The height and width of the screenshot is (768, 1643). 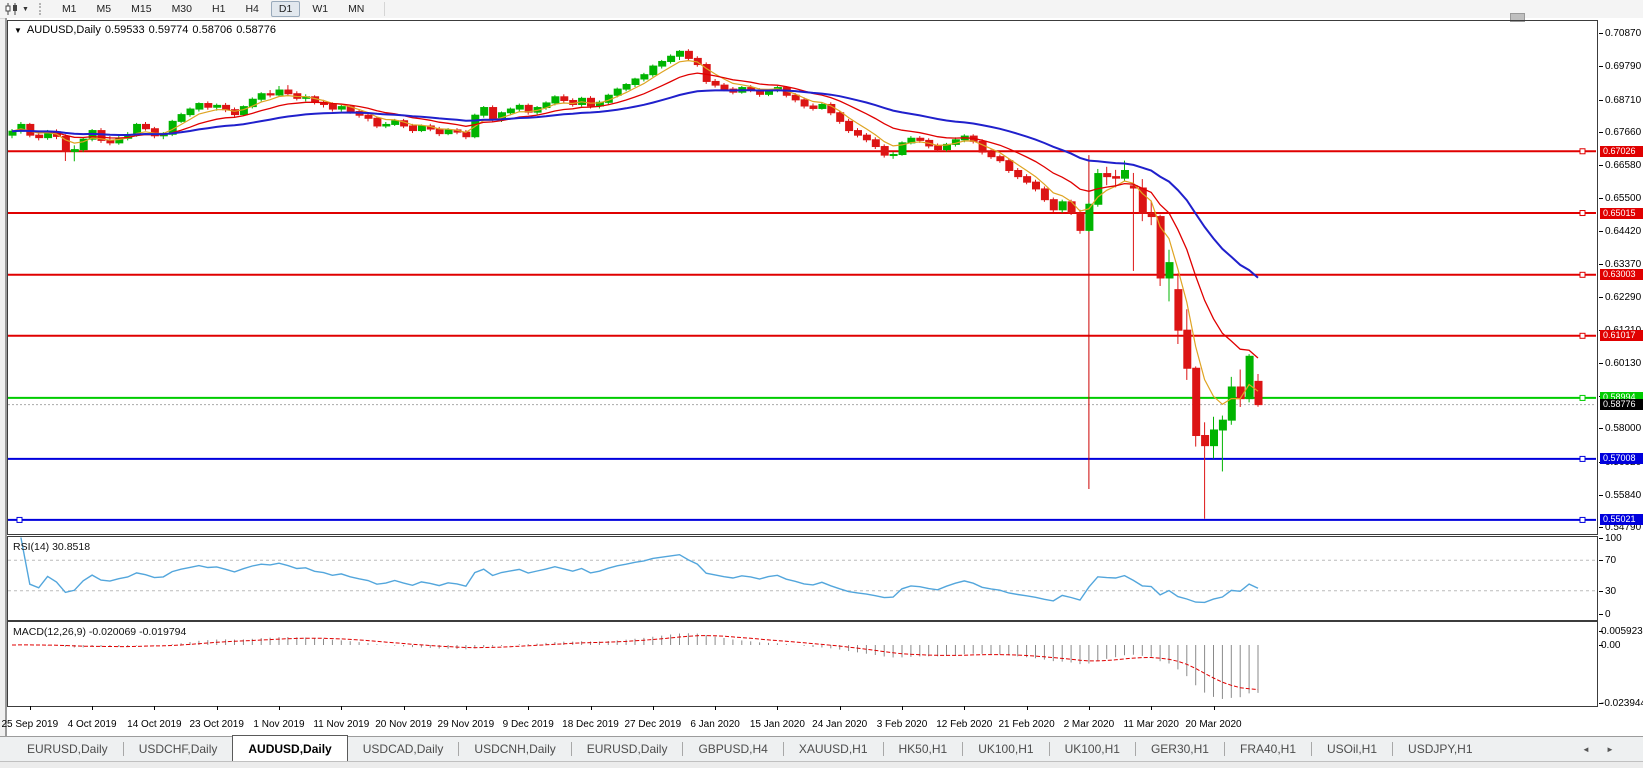 What do you see at coordinates (1613, 538) in the screenshot?
I see `rsi-tick-label: 100` at bounding box center [1613, 538].